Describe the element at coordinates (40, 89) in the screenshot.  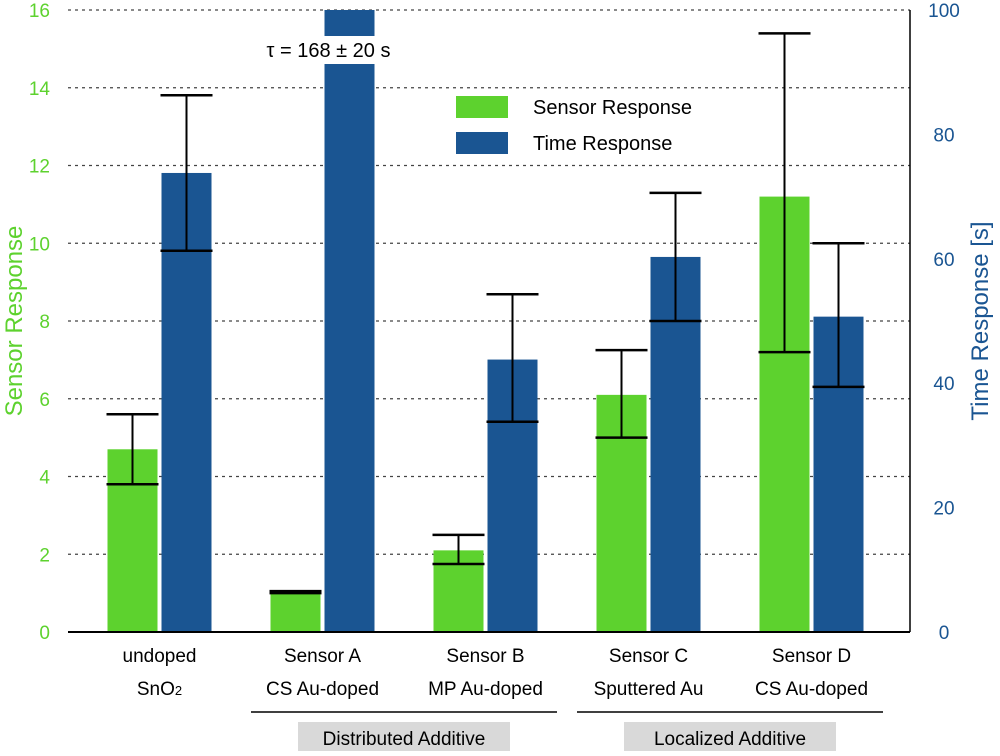
I see `left-tick-label: 14` at that location.